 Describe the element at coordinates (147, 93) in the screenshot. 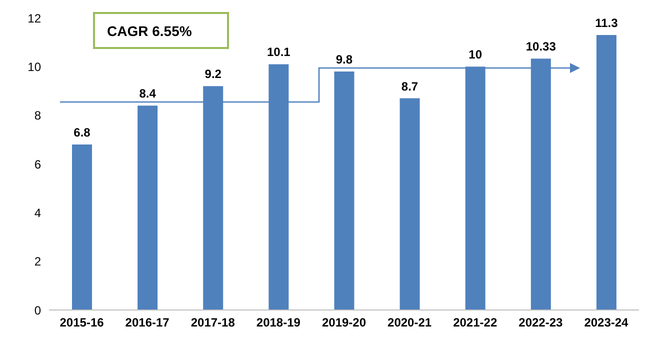

I see `data-label: 8.4` at that location.